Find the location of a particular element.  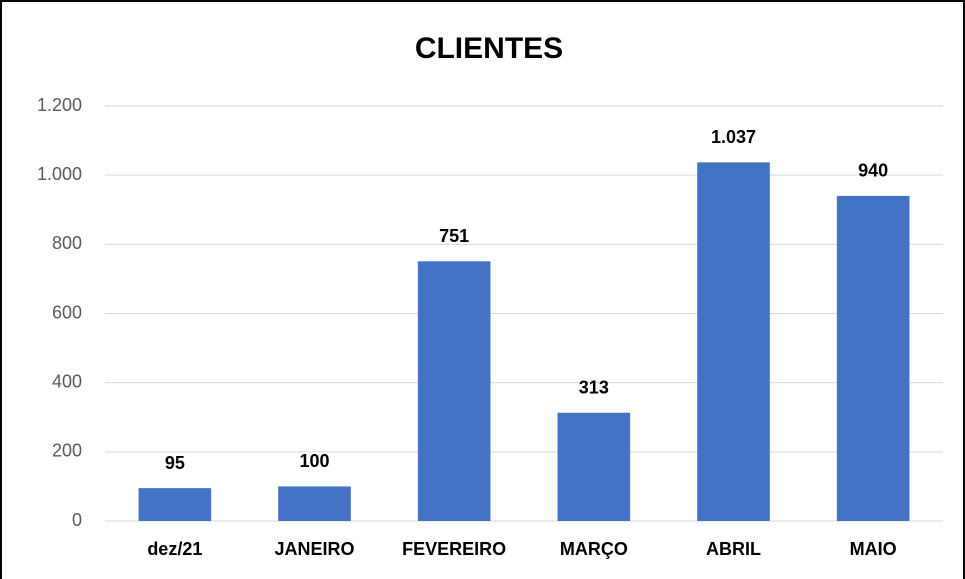

value-label: 95 is located at coordinates (175, 463).